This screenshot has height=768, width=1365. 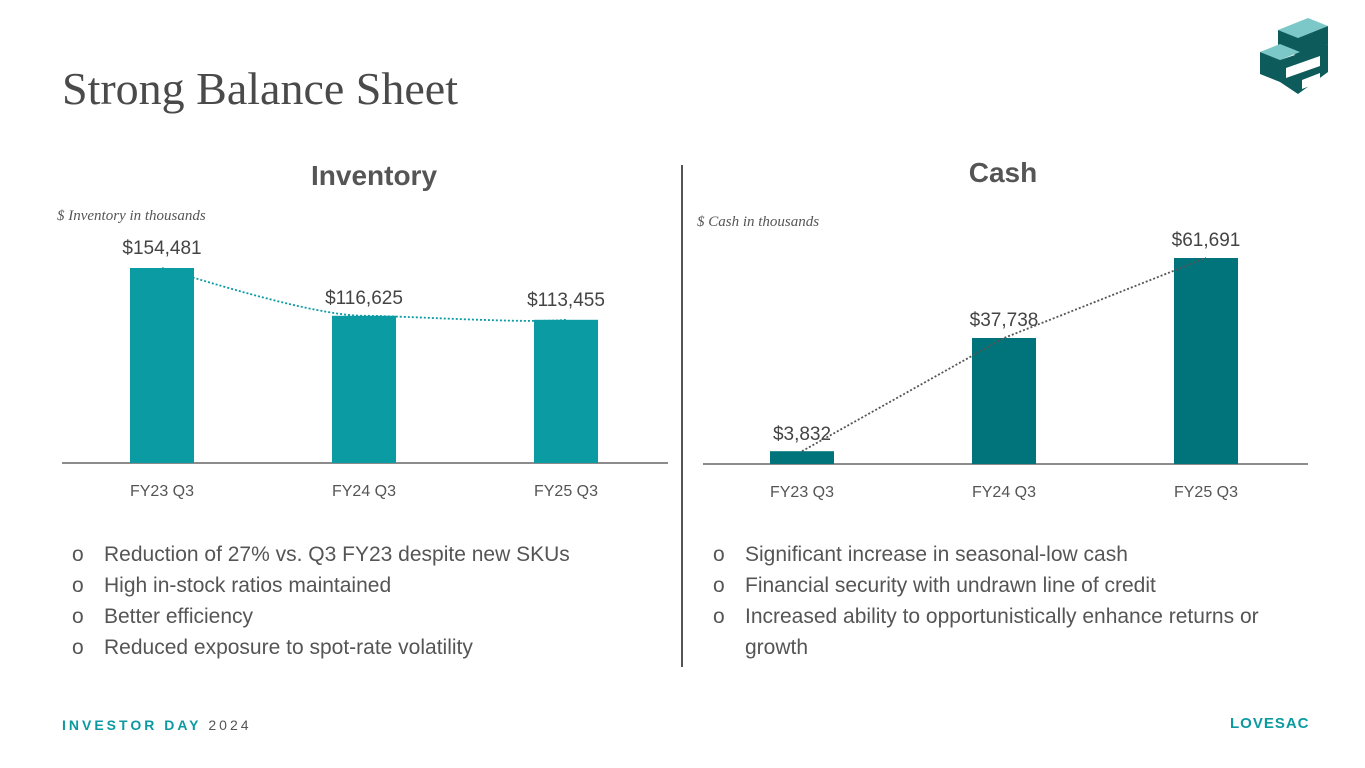 I want to click on footer-event: INVESTOR DAY, so click(x=132, y=725).